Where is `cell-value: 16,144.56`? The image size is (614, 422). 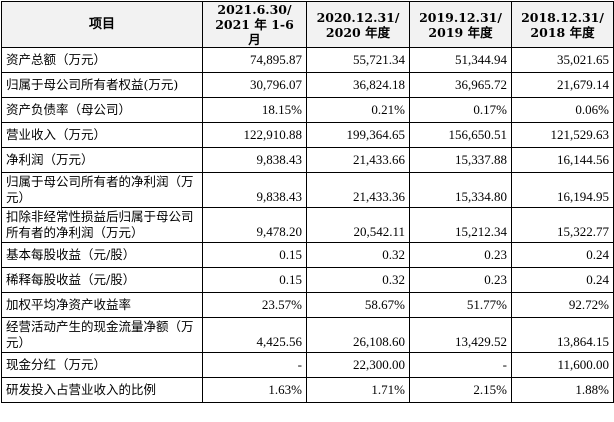
cell-value: 16,144.56 is located at coordinates (562, 160).